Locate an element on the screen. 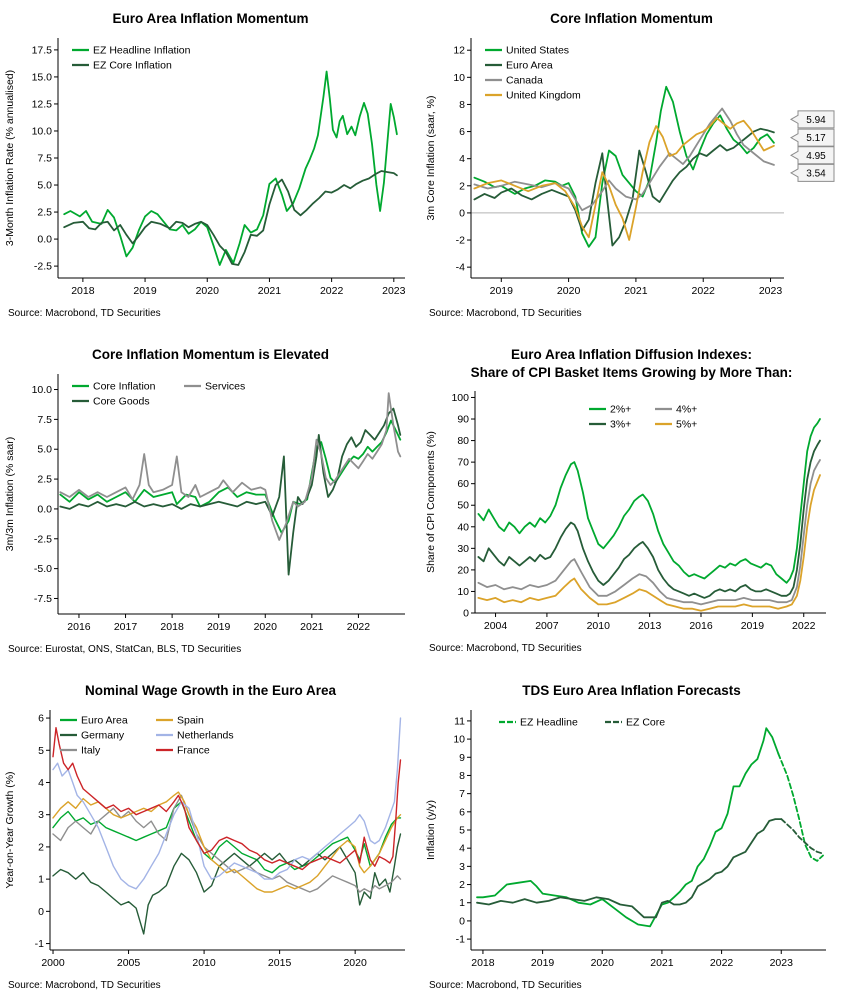 This screenshot has width=842, height=1008. svg-text: Services is located at coordinates (225, 386).